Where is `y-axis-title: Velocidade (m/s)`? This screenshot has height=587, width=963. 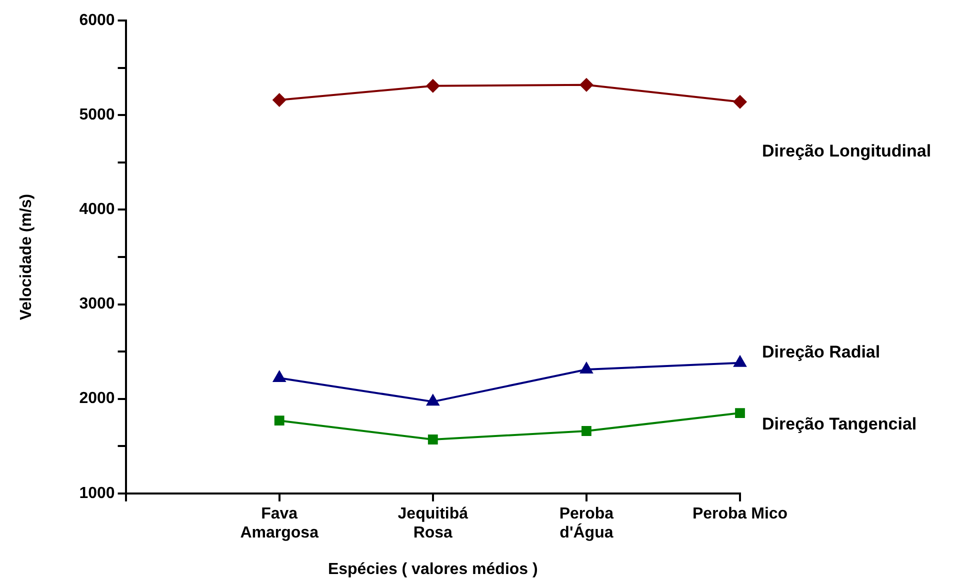 y-axis-title: Velocidade (m/s) is located at coordinates (27, 257).